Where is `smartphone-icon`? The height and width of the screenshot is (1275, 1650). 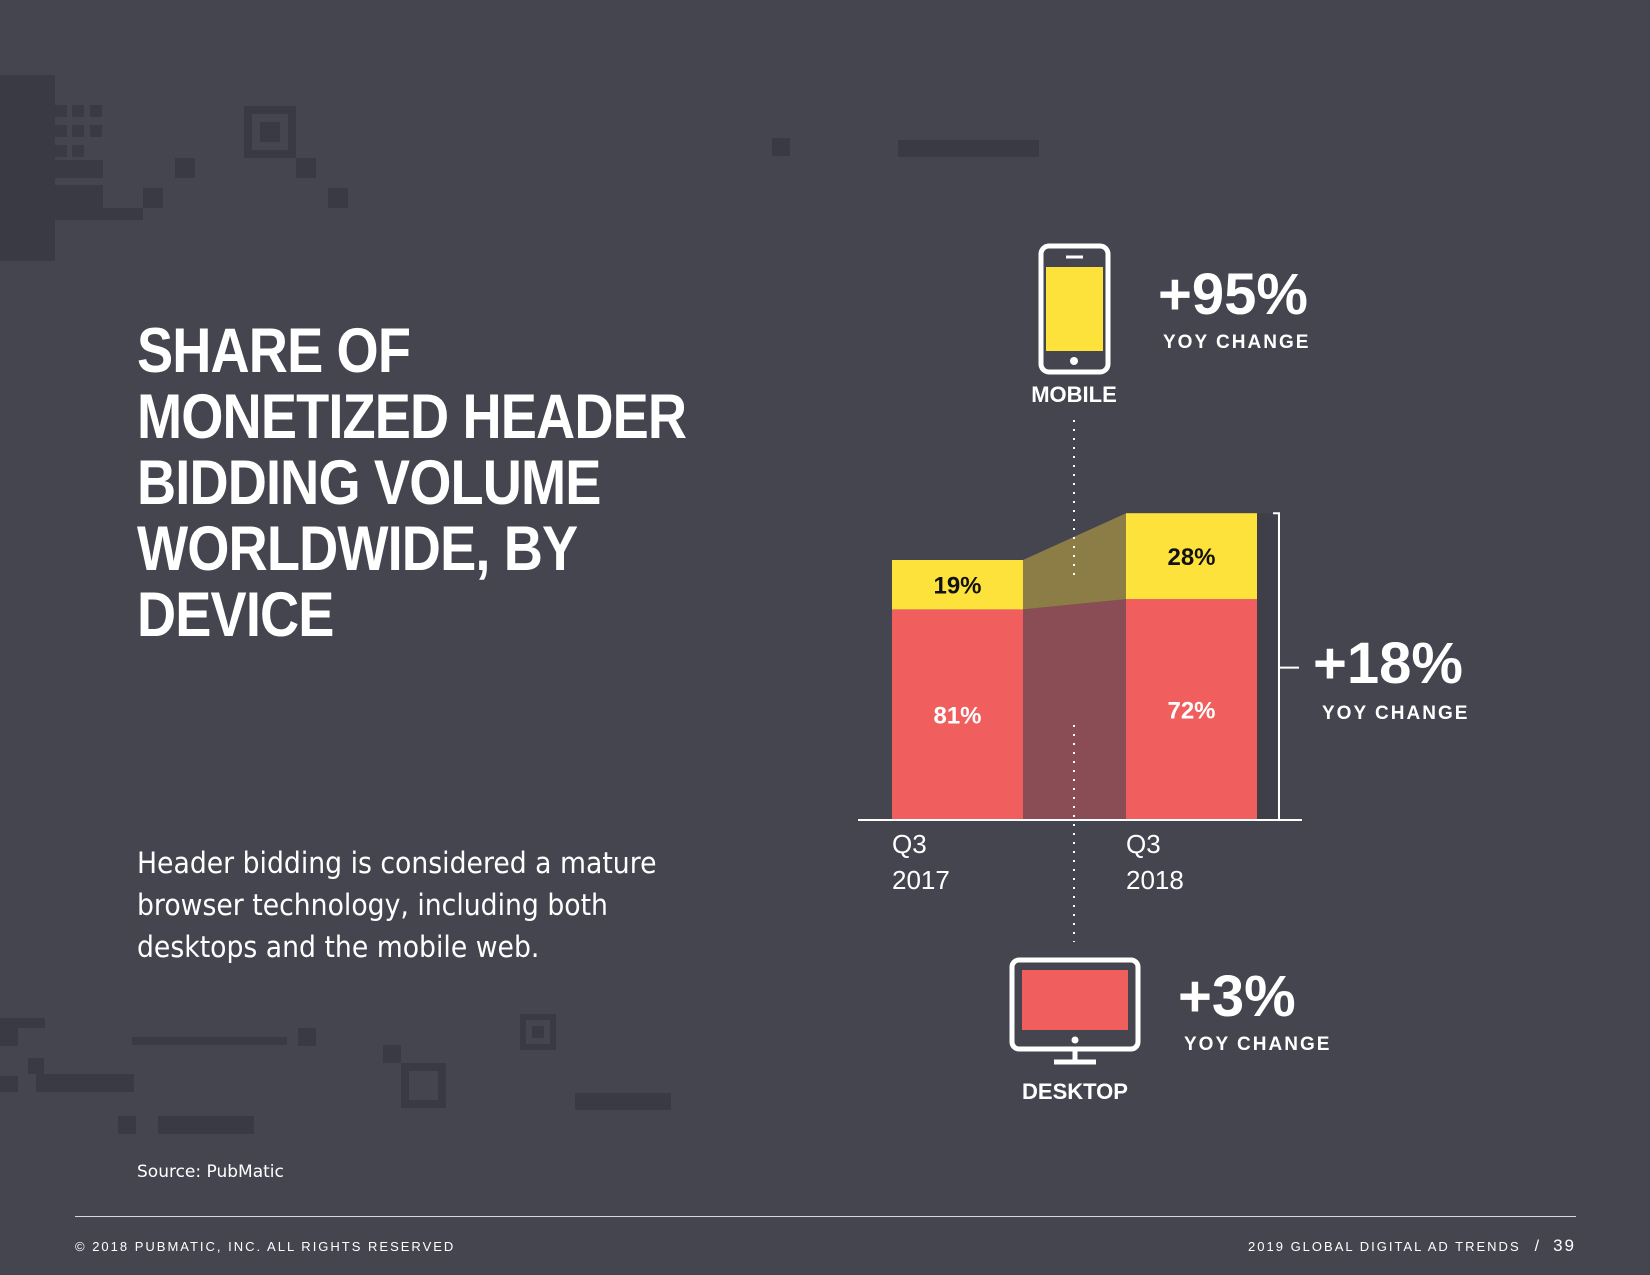 smartphone-icon is located at coordinates (1074, 309).